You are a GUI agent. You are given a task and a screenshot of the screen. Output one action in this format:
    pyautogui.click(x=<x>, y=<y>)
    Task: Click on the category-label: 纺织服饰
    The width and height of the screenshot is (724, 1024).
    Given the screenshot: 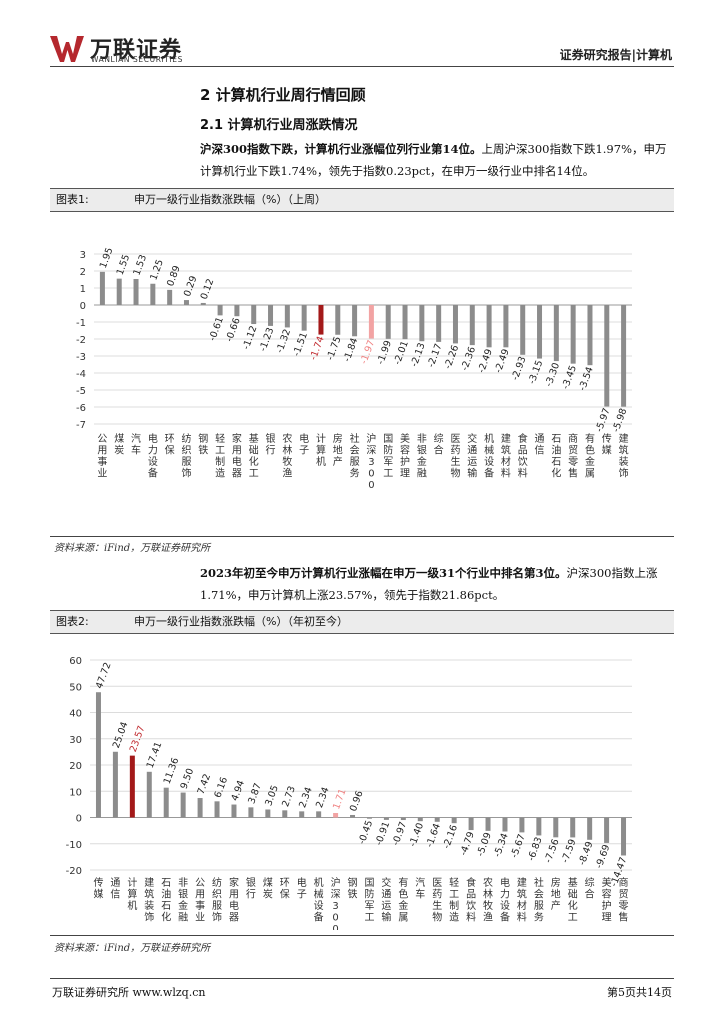 What is the action you would take?
    pyautogui.click(x=186, y=456)
    